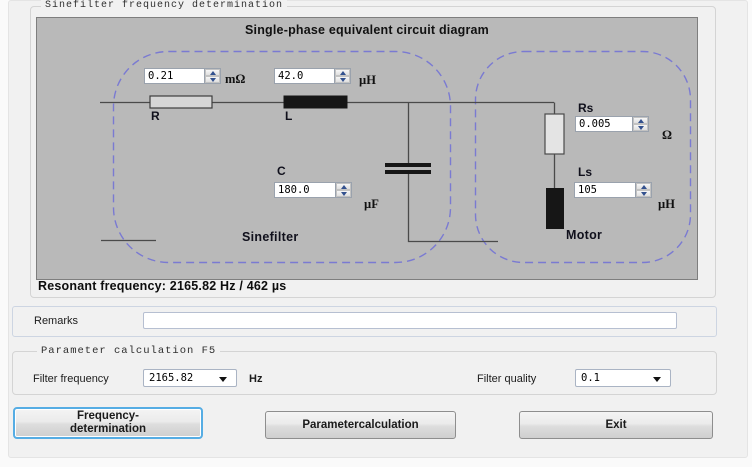  I want to click on l-spin-buttons, so click(342, 76).